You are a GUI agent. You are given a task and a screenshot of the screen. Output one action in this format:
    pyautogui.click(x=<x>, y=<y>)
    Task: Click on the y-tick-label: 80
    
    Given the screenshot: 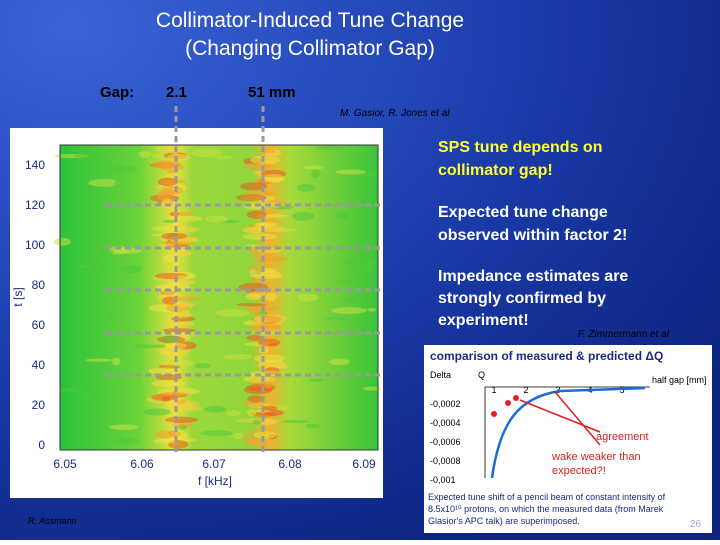 What is the action you would take?
    pyautogui.click(x=39, y=285)
    